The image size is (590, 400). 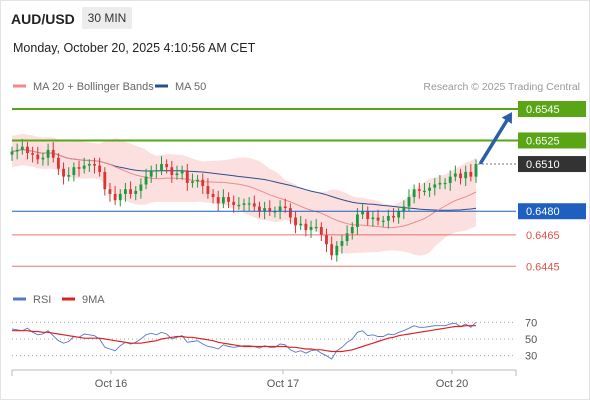 What do you see at coordinates (107, 18) in the screenshot?
I see `timeframe-button: 30 MIN` at bounding box center [107, 18].